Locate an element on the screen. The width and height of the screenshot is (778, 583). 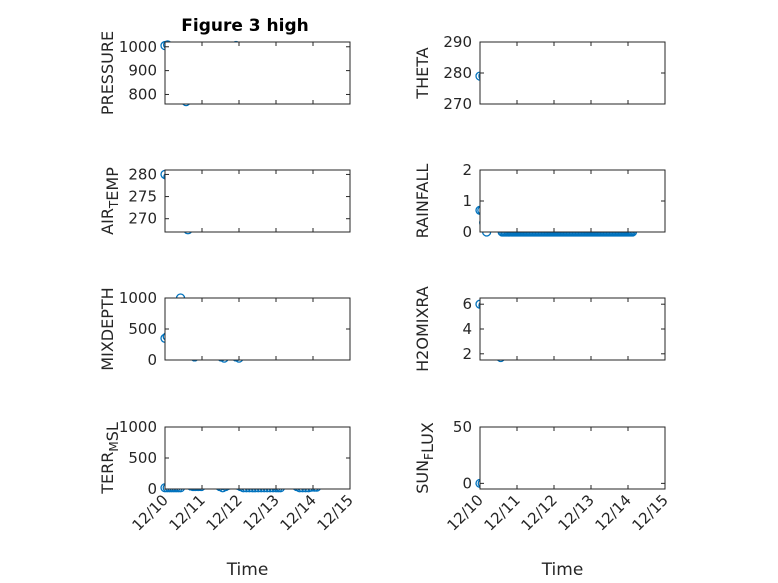
y-tick-label: 50 is located at coordinates (462, 427).